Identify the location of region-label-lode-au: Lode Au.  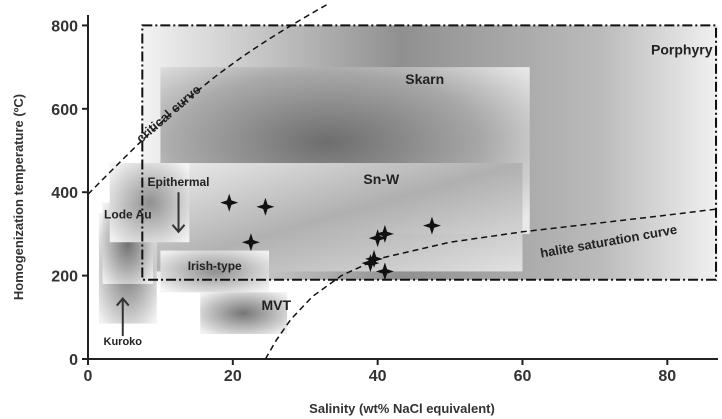
(128, 214).